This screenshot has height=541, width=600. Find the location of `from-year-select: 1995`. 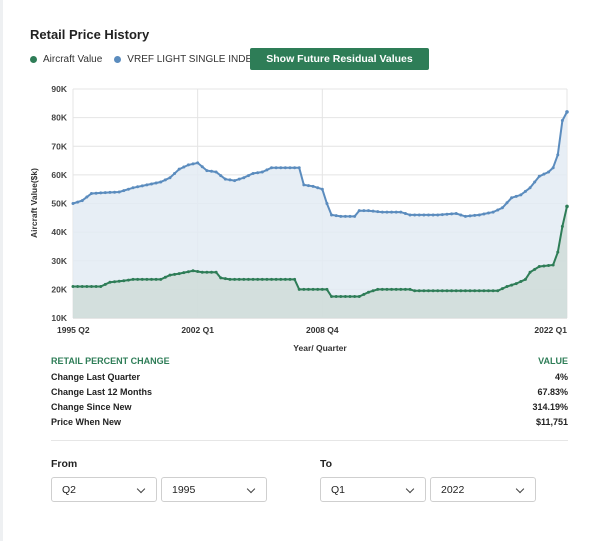

from-year-select: 1995 is located at coordinates (214, 489).